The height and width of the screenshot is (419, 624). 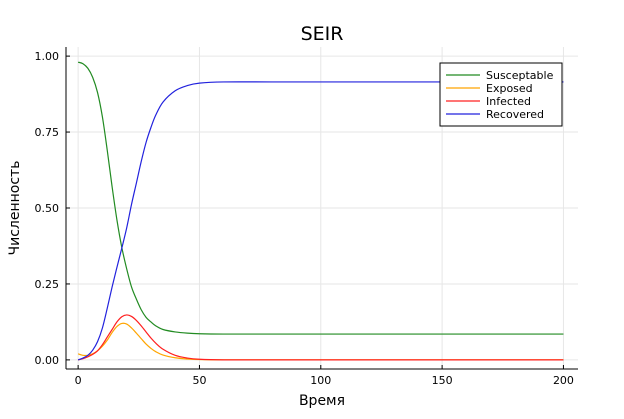 What do you see at coordinates (47, 360) in the screenshot?
I see `y-tick-label: 0.00` at bounding box center [47, 360].